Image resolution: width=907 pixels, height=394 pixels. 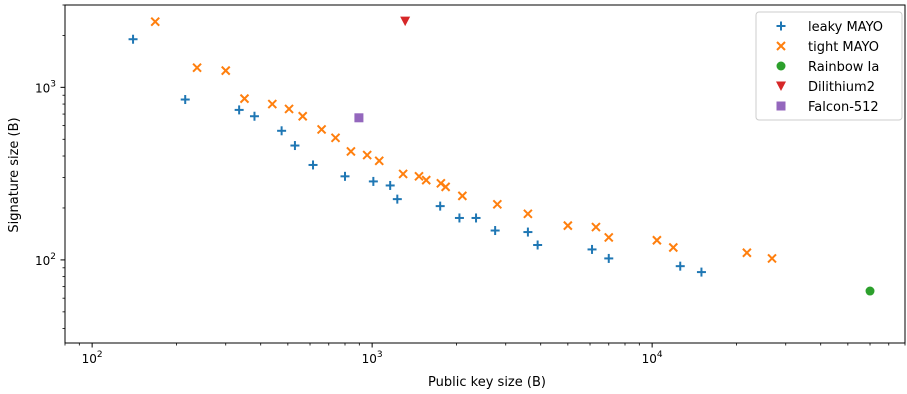 I want to click on x-tick-label: 10³, so click(x=372, y=358).